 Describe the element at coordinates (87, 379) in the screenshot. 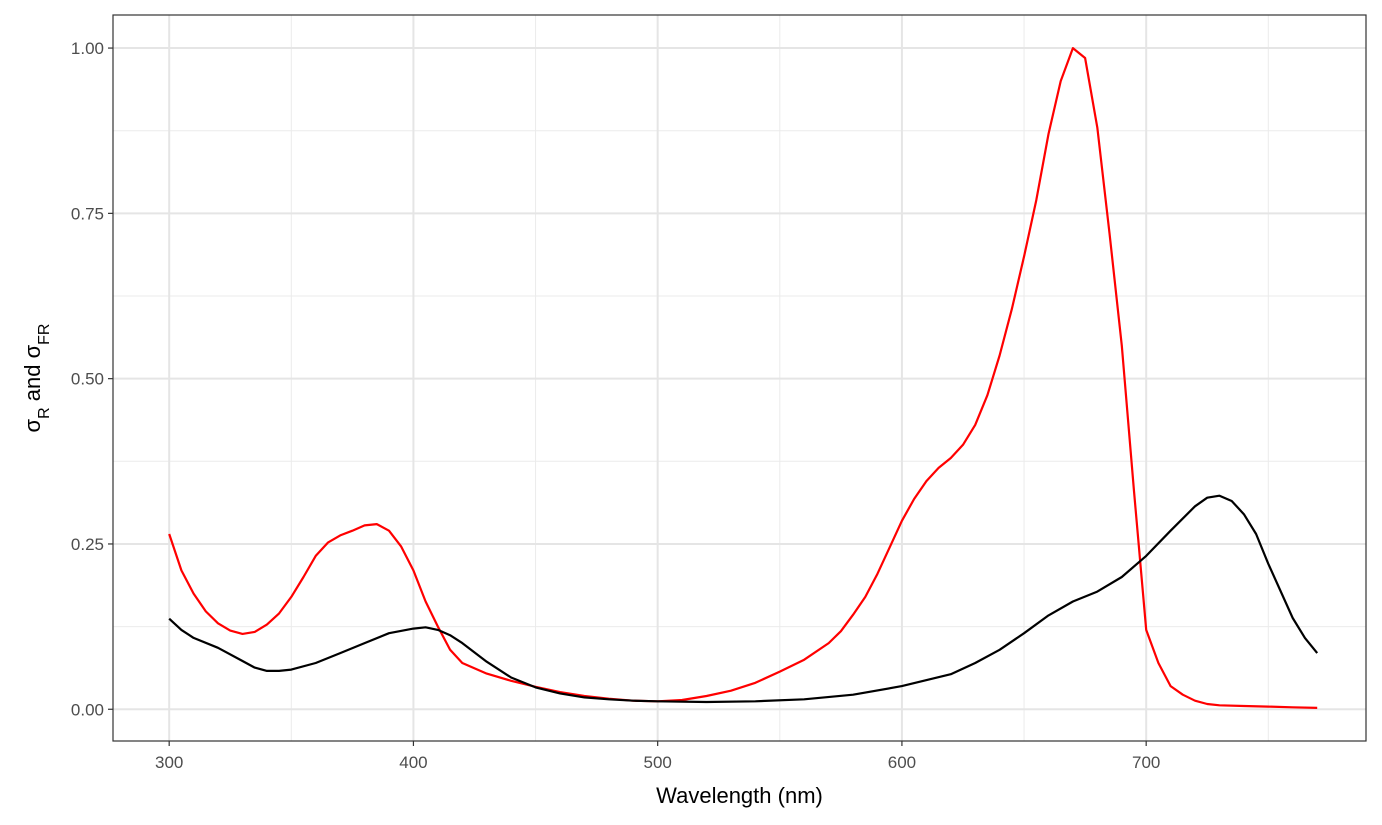

I see `y-tick-label: 0.50` at that location.